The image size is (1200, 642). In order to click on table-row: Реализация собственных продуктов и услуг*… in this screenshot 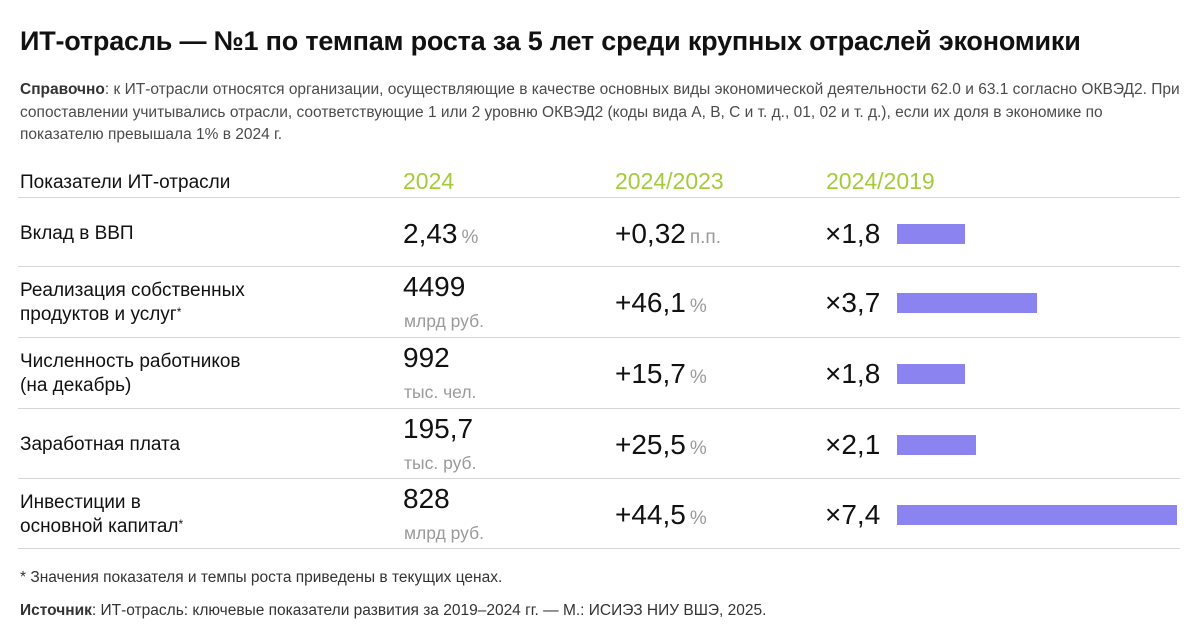, I will do `click(599, 301)`.